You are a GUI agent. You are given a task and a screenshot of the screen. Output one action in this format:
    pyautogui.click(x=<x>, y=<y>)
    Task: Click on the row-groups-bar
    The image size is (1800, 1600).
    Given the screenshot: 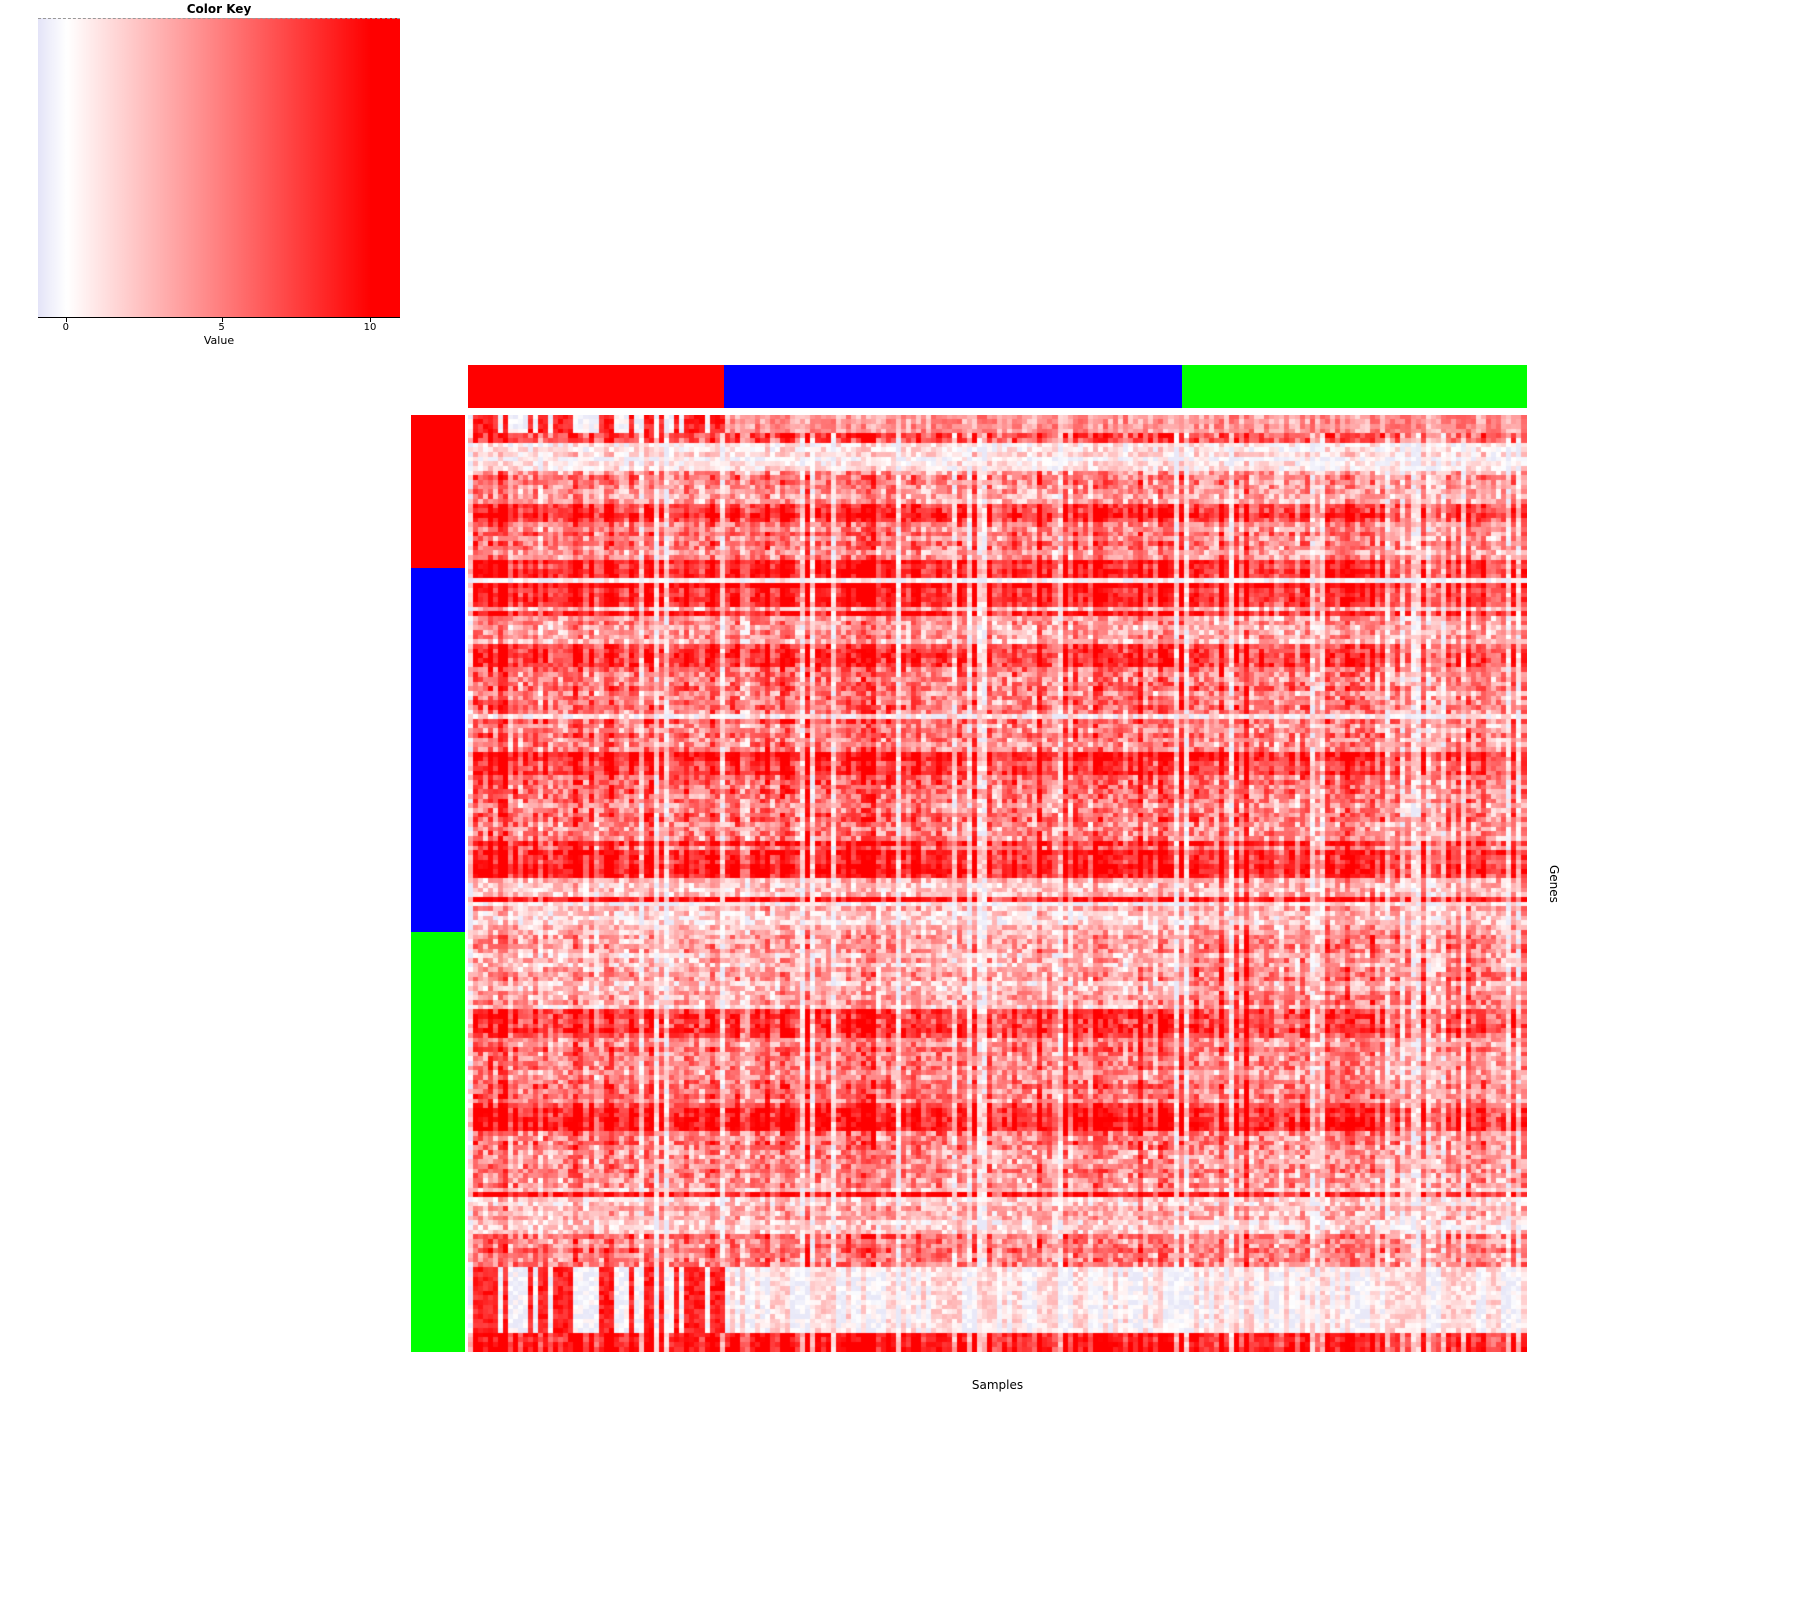 What is the action you would take?
    pyautogui.click(x=438, y=884)
    